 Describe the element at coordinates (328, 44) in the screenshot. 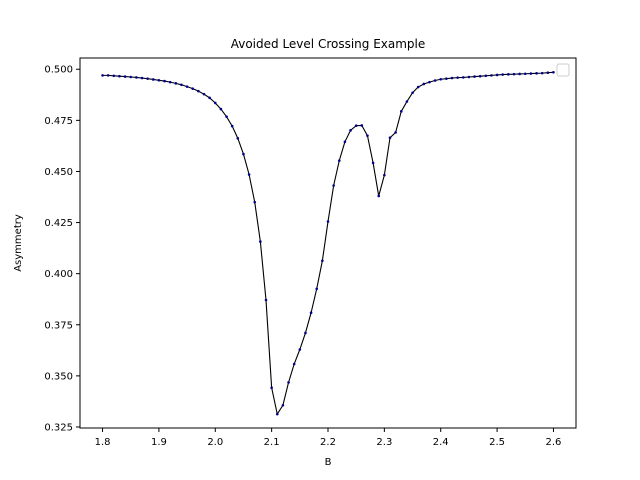

I see `chart-title: Avoided Level Crossing Example` at that location.